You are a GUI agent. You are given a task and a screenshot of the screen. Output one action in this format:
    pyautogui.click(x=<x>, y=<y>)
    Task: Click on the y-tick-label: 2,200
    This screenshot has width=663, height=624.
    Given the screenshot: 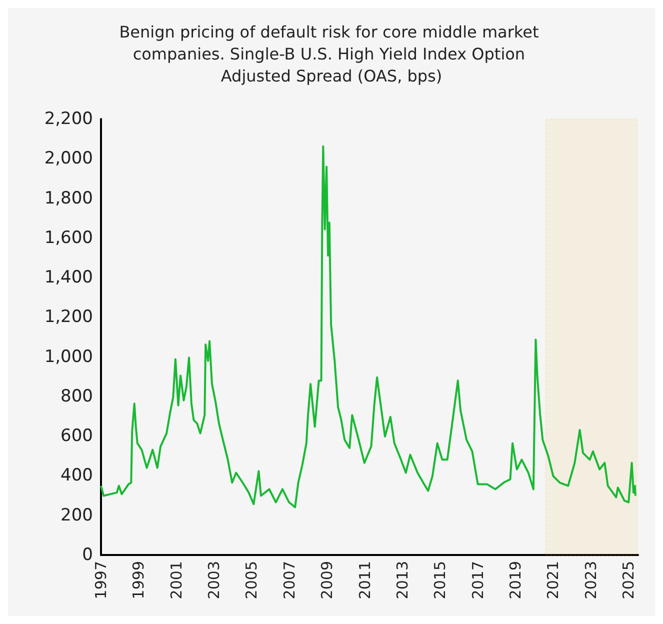 What is the action you would take?
    pyautogui.click(x=68, y=119)
    